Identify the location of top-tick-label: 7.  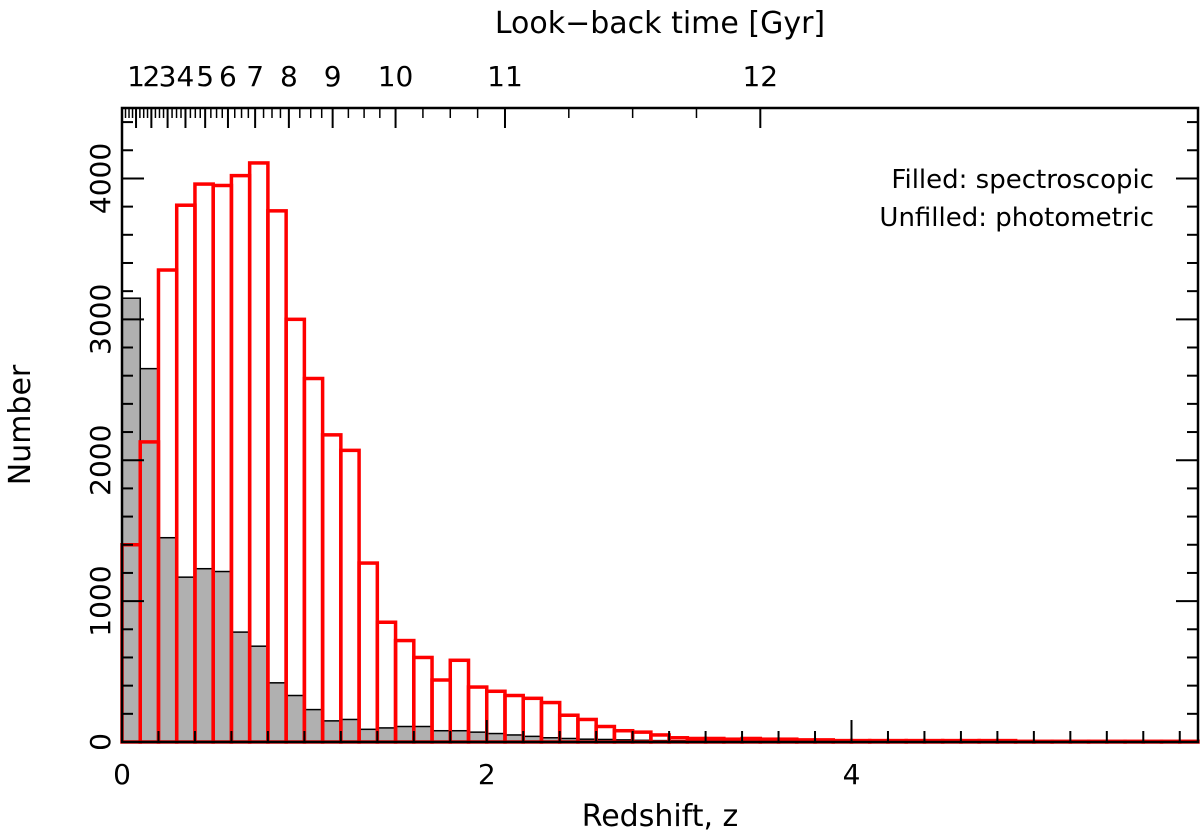
(255, 76).